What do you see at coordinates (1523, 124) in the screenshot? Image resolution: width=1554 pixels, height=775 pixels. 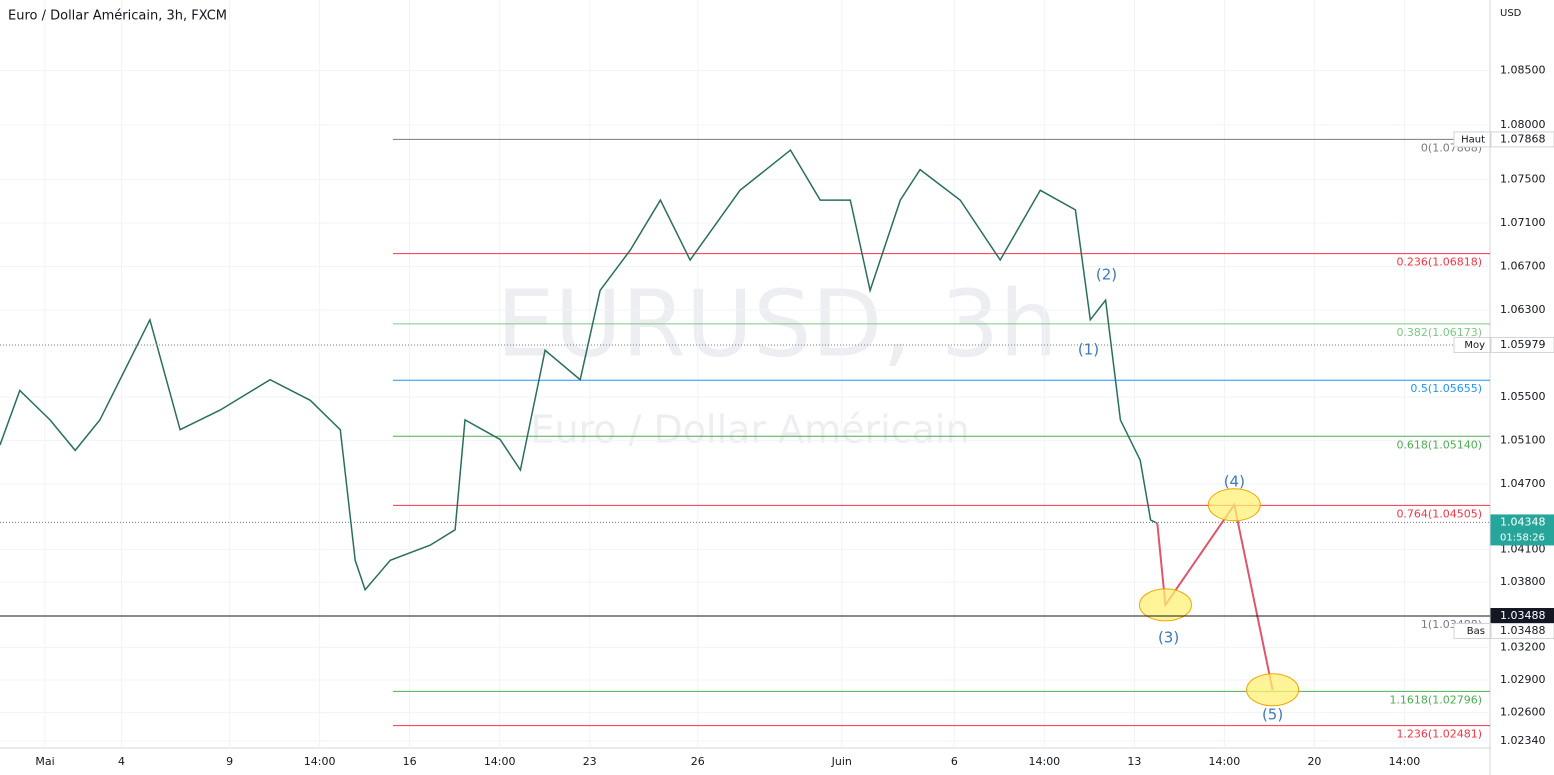 I see `y-tick-label: 1.08000` at bounding box center [1523, 124].